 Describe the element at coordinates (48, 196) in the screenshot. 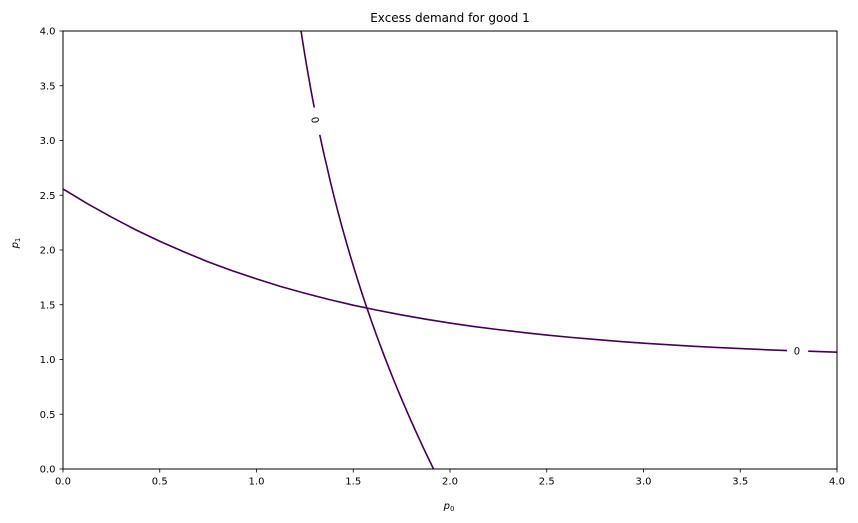

I see `y-tick-label: 2.5` at that location.